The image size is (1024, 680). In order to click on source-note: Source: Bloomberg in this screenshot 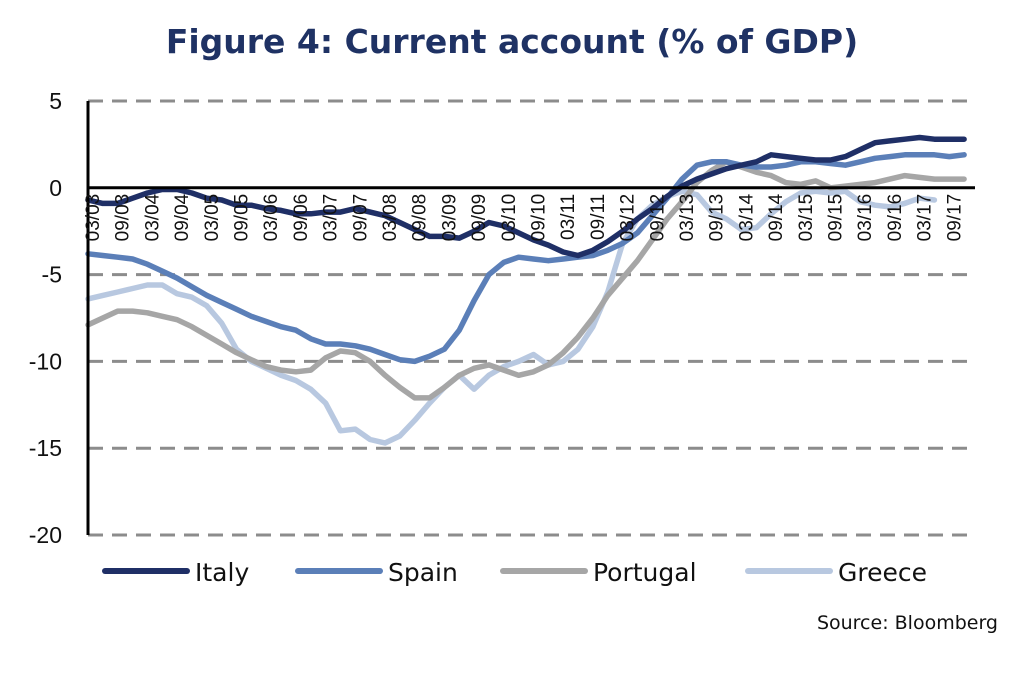, I will do `click(907, 623)`.